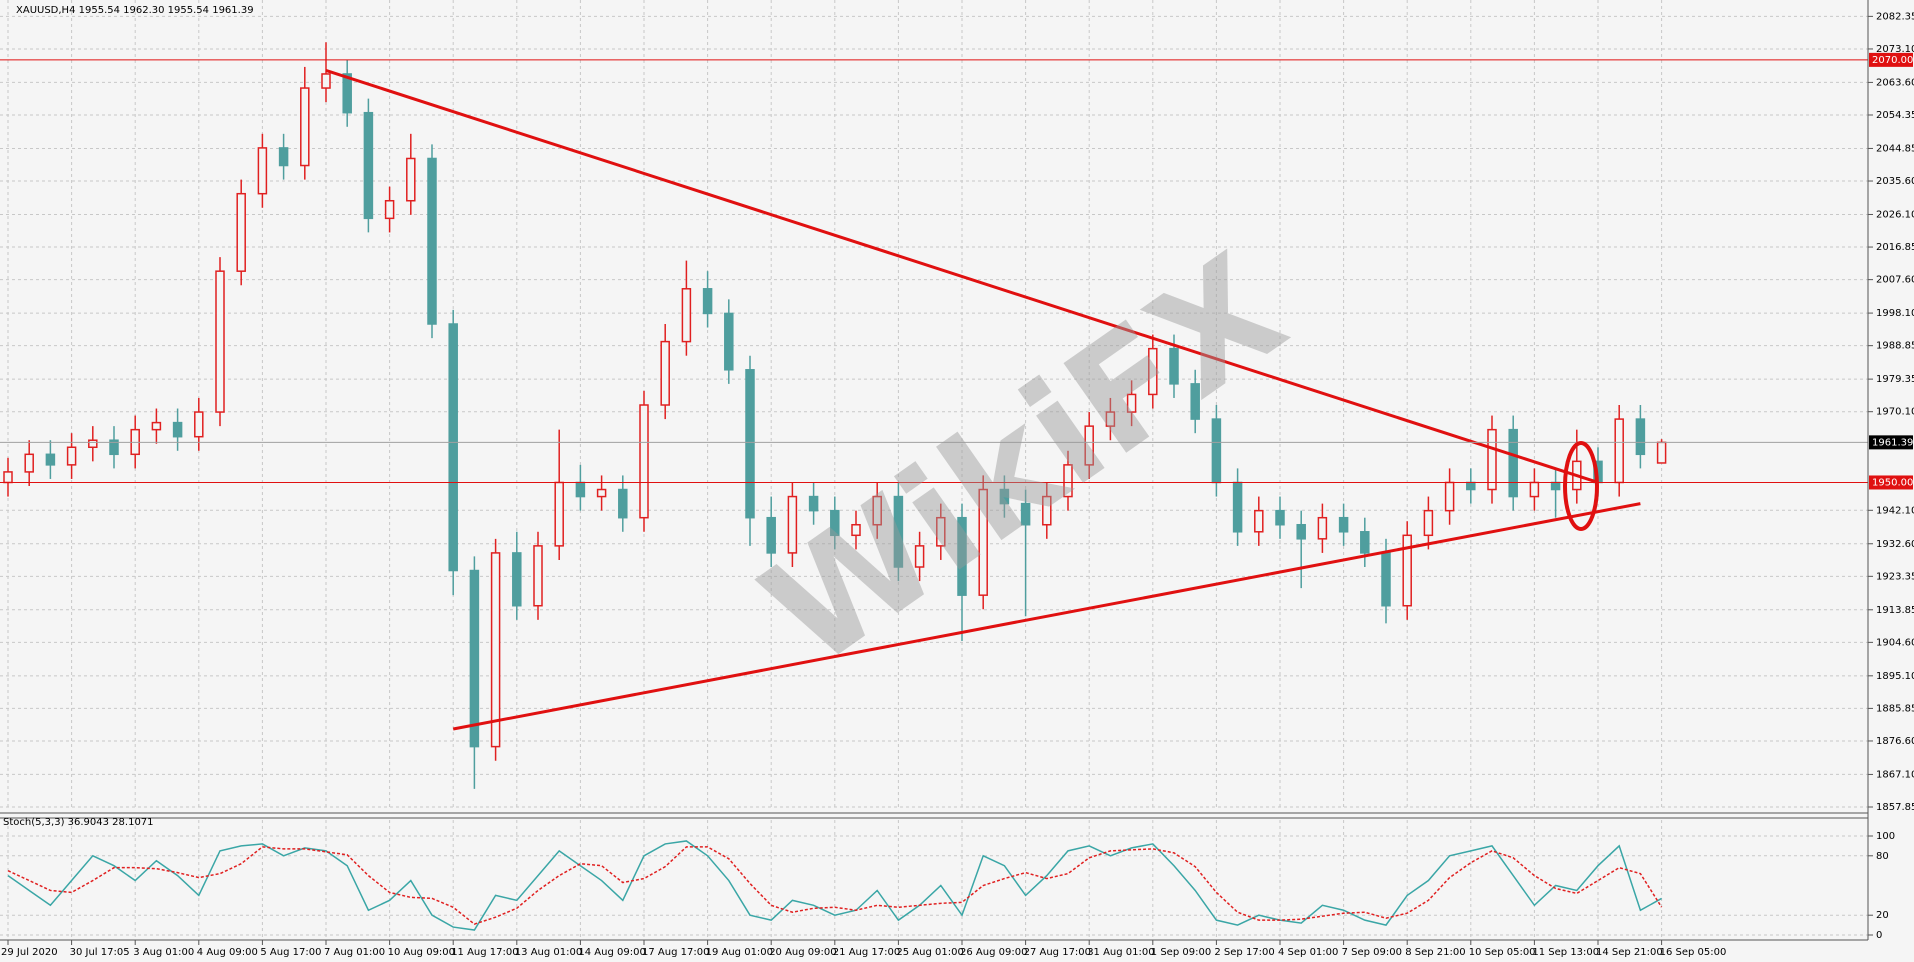 This screenshot has width=1914, height=962. Describe the element at coordinates (1895, 741) in the screenshot. I see `y-tick-label: 1876.60` at that location.